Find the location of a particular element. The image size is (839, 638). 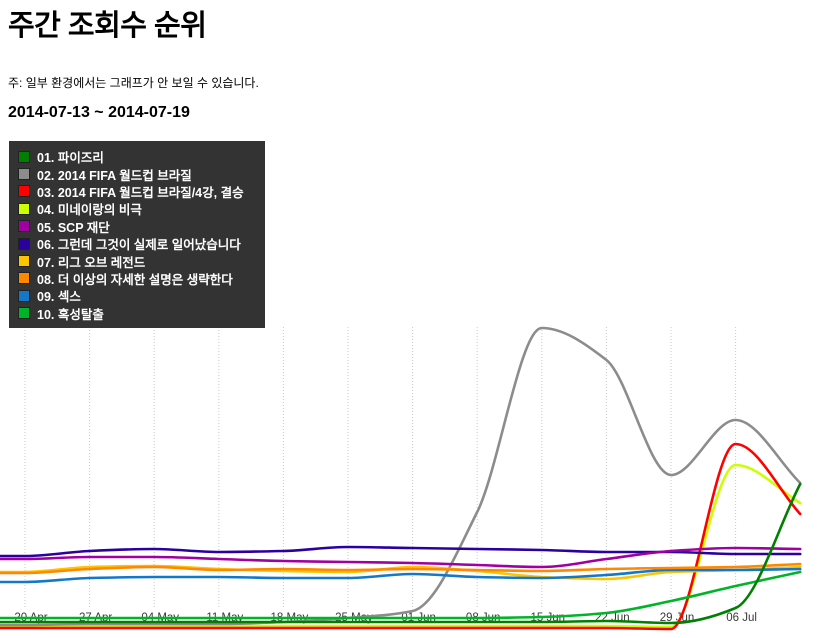

x-axis-label: 06 Jul is located at coordinates (741, 618).